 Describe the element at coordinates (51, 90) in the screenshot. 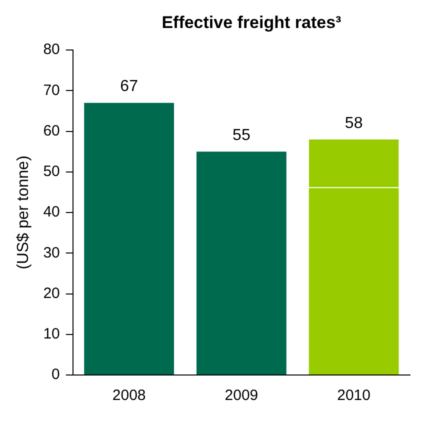

I see `y-tick-label: 70` at that location.